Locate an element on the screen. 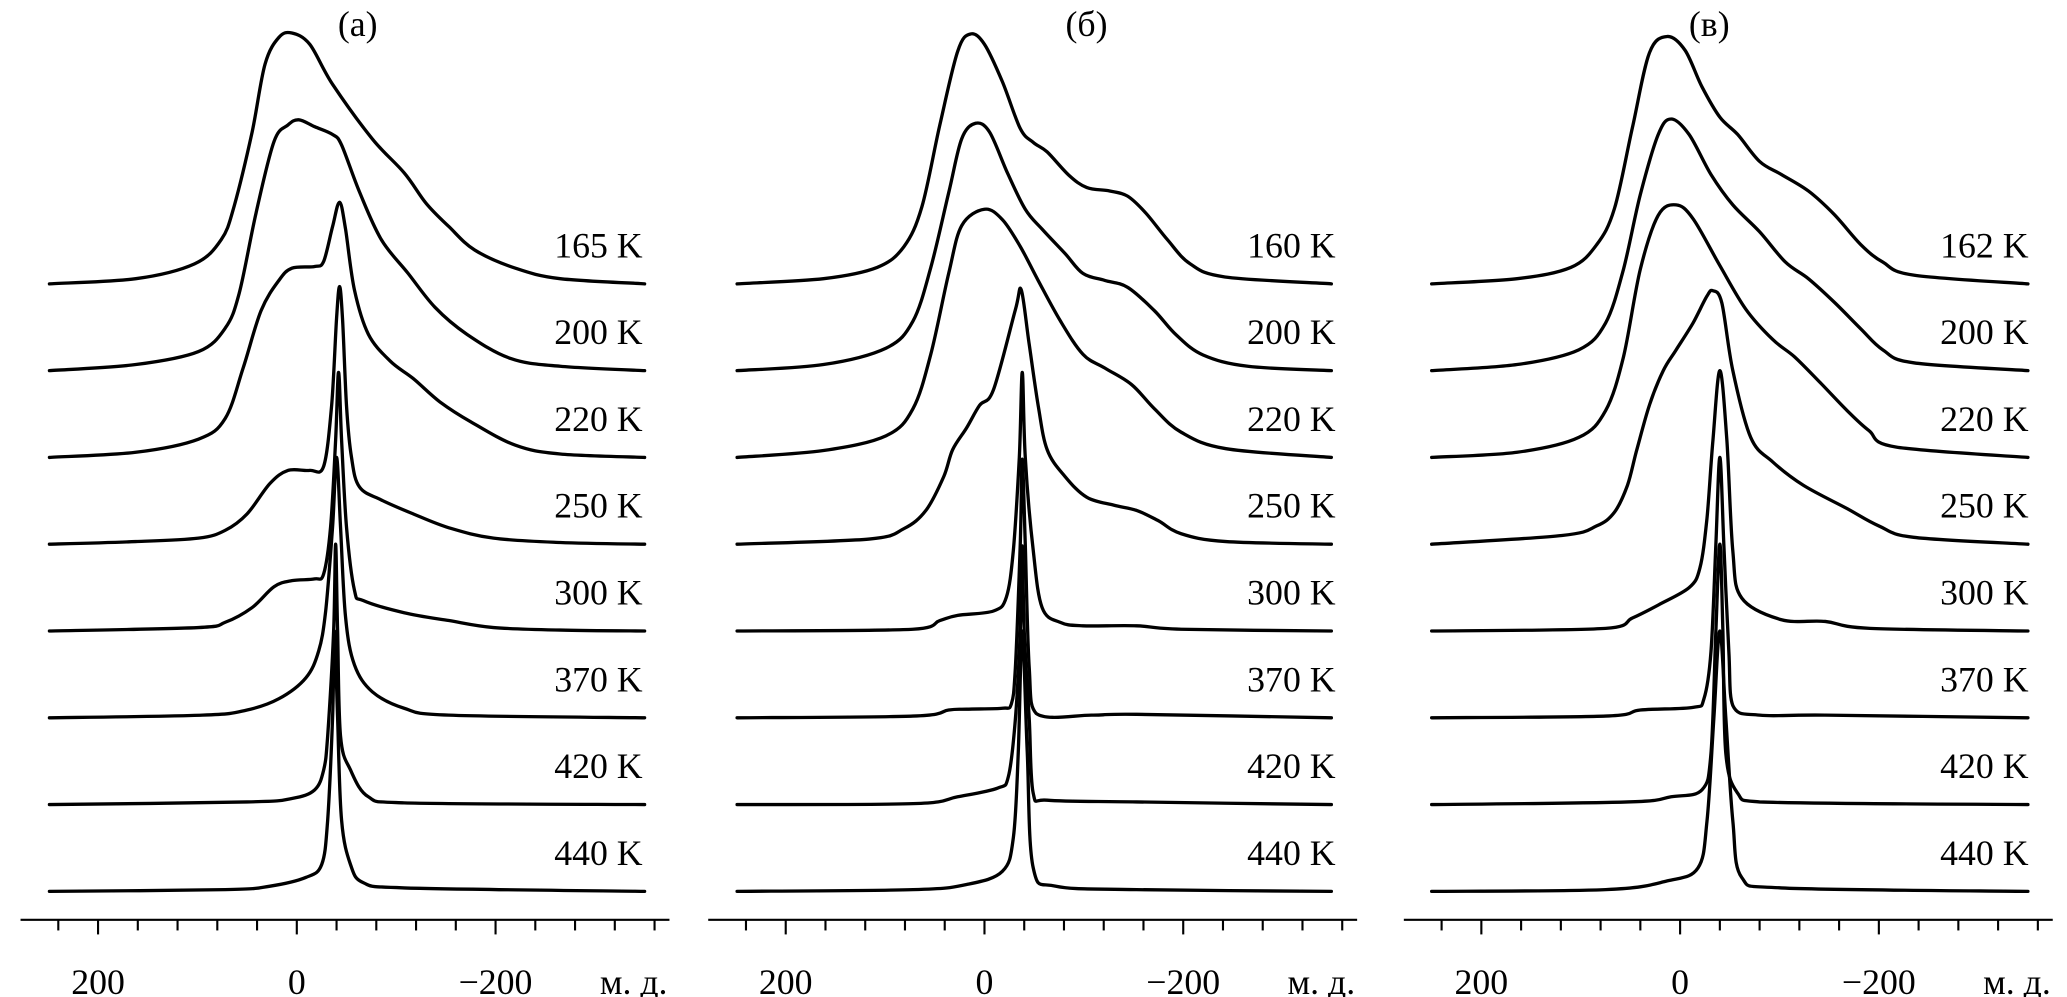  temperature-label: 165 K is located at coordinates (598, 245).